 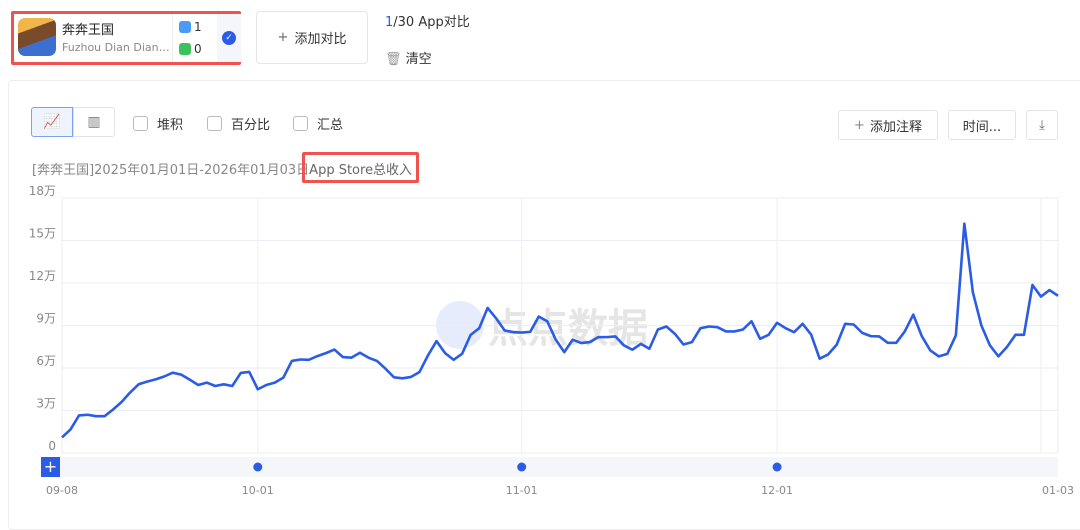 What do you see at coordinates (568, 329) in the screenshot?
I see `watermark-text: 点点数据` at bounding box center [568, 329].